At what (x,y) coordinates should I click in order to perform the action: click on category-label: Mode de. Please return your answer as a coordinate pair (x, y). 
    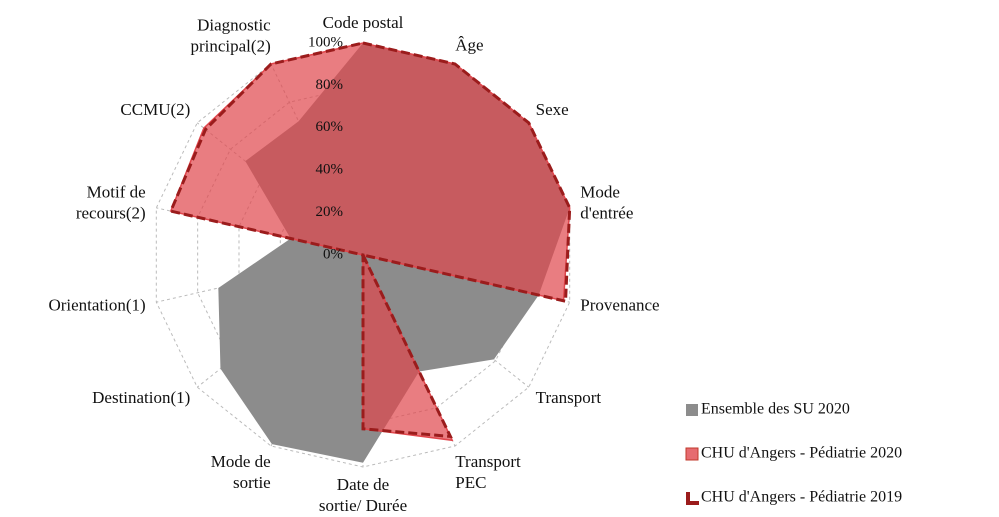
    Looking at the image, I should click on (241, 461).